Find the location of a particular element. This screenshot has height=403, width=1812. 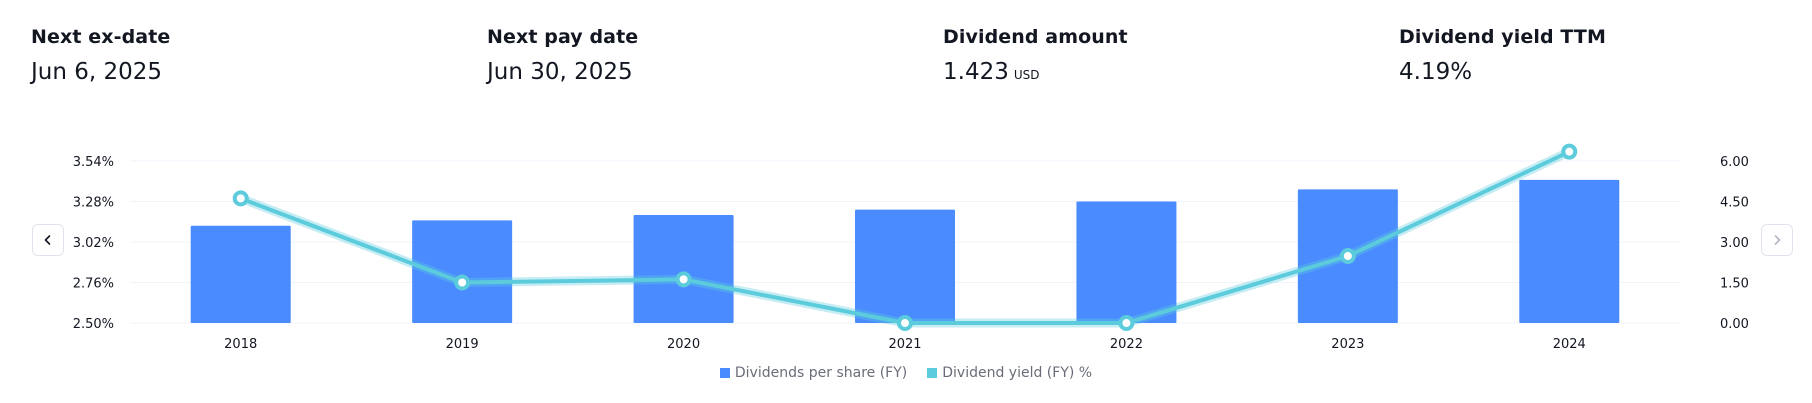

left-axis-tick-label: 3.54% is located at coordinates (93, 162).